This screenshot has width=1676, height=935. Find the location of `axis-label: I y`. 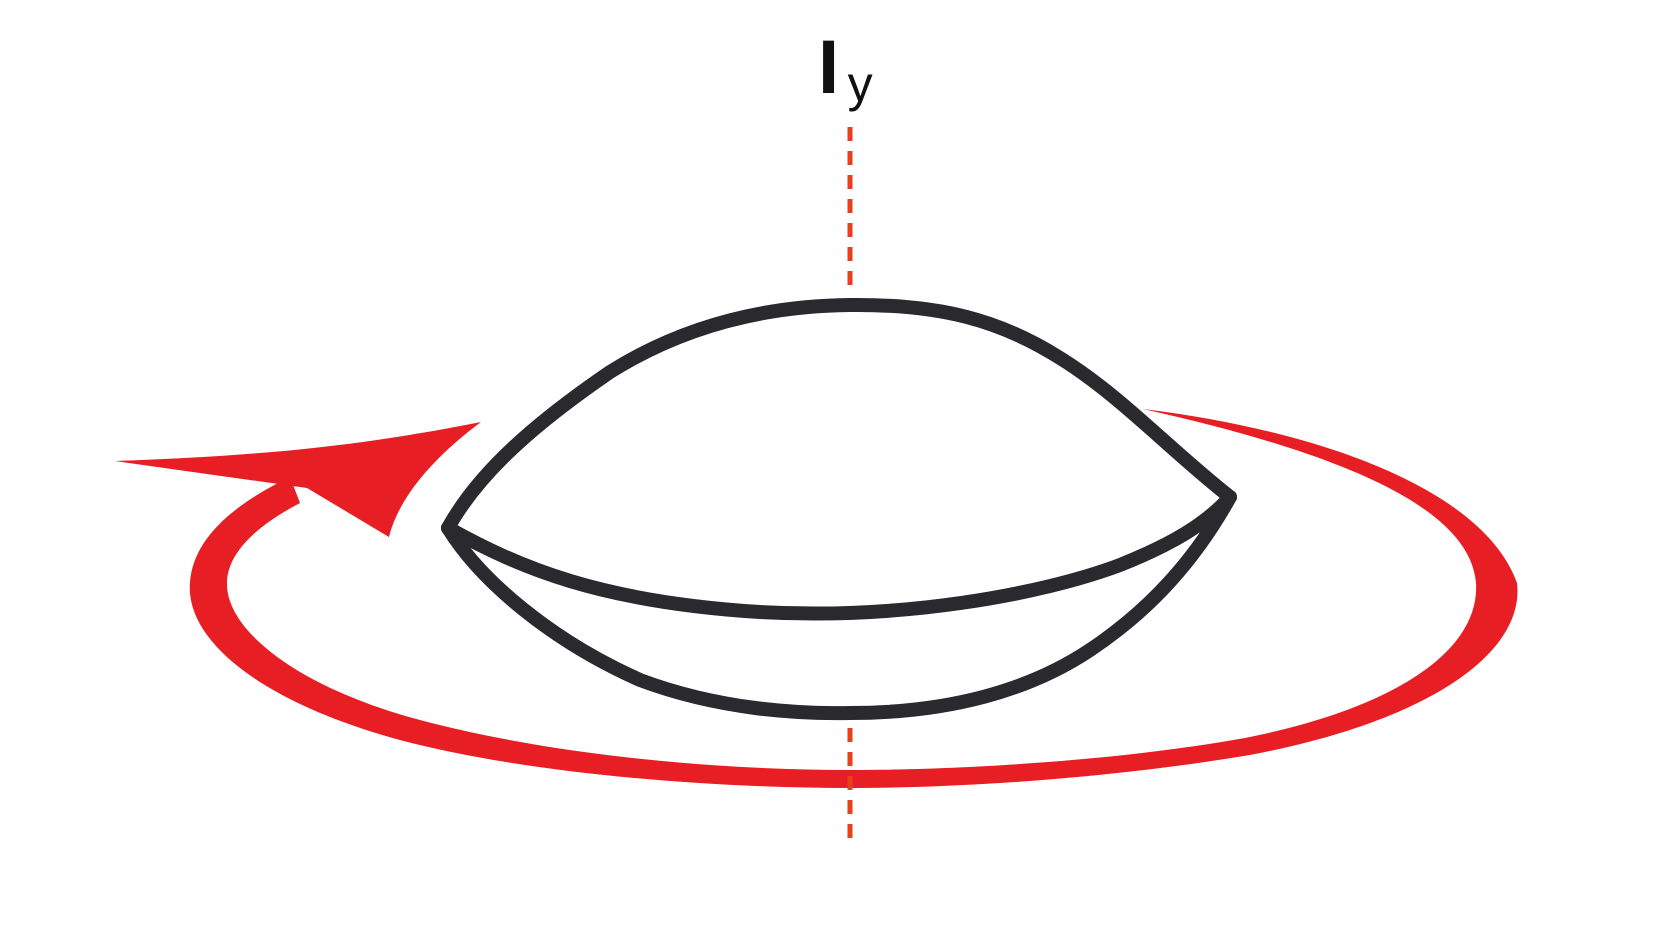

axis-label: I y is located at coordinates (845, 68).